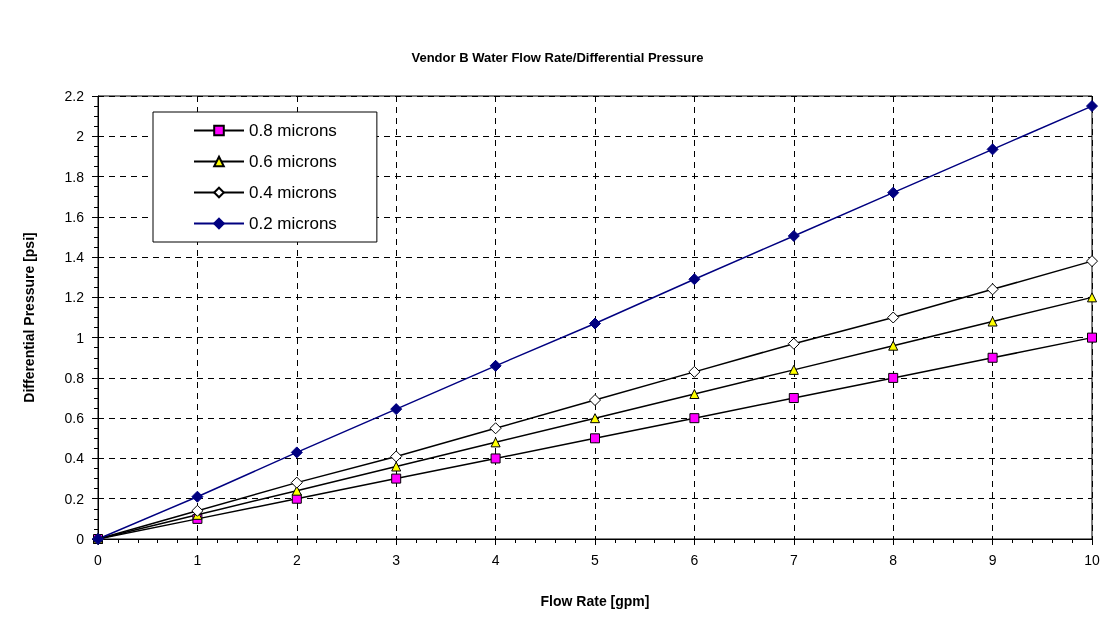 The image size is (1115, 639). I want to click on y-tick-label: 0.4, so click(74, 458).